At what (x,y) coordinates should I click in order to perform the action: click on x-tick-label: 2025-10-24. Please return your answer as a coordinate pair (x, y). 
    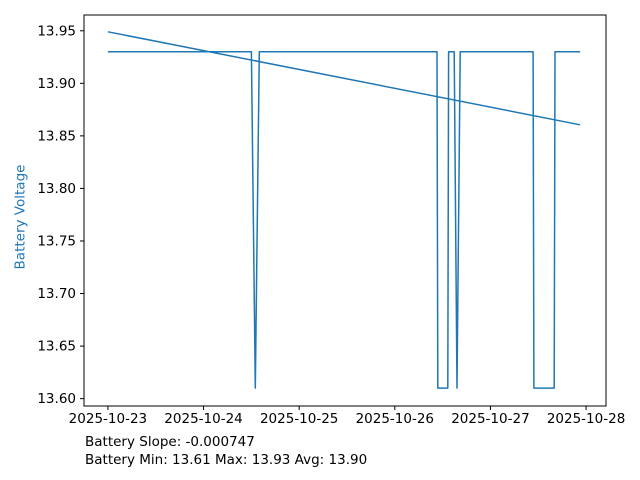
    Looking at the image, I should click on (203, 419).